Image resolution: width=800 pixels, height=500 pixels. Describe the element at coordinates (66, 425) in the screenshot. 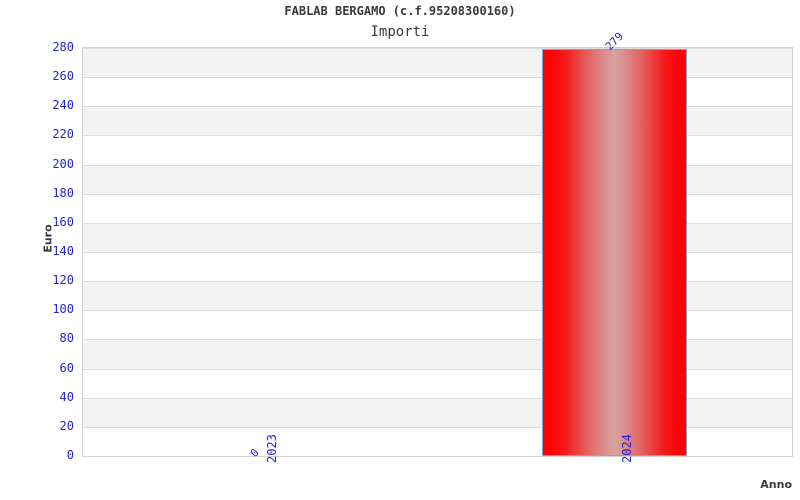

I see `y-tick-20: 20` at that location.